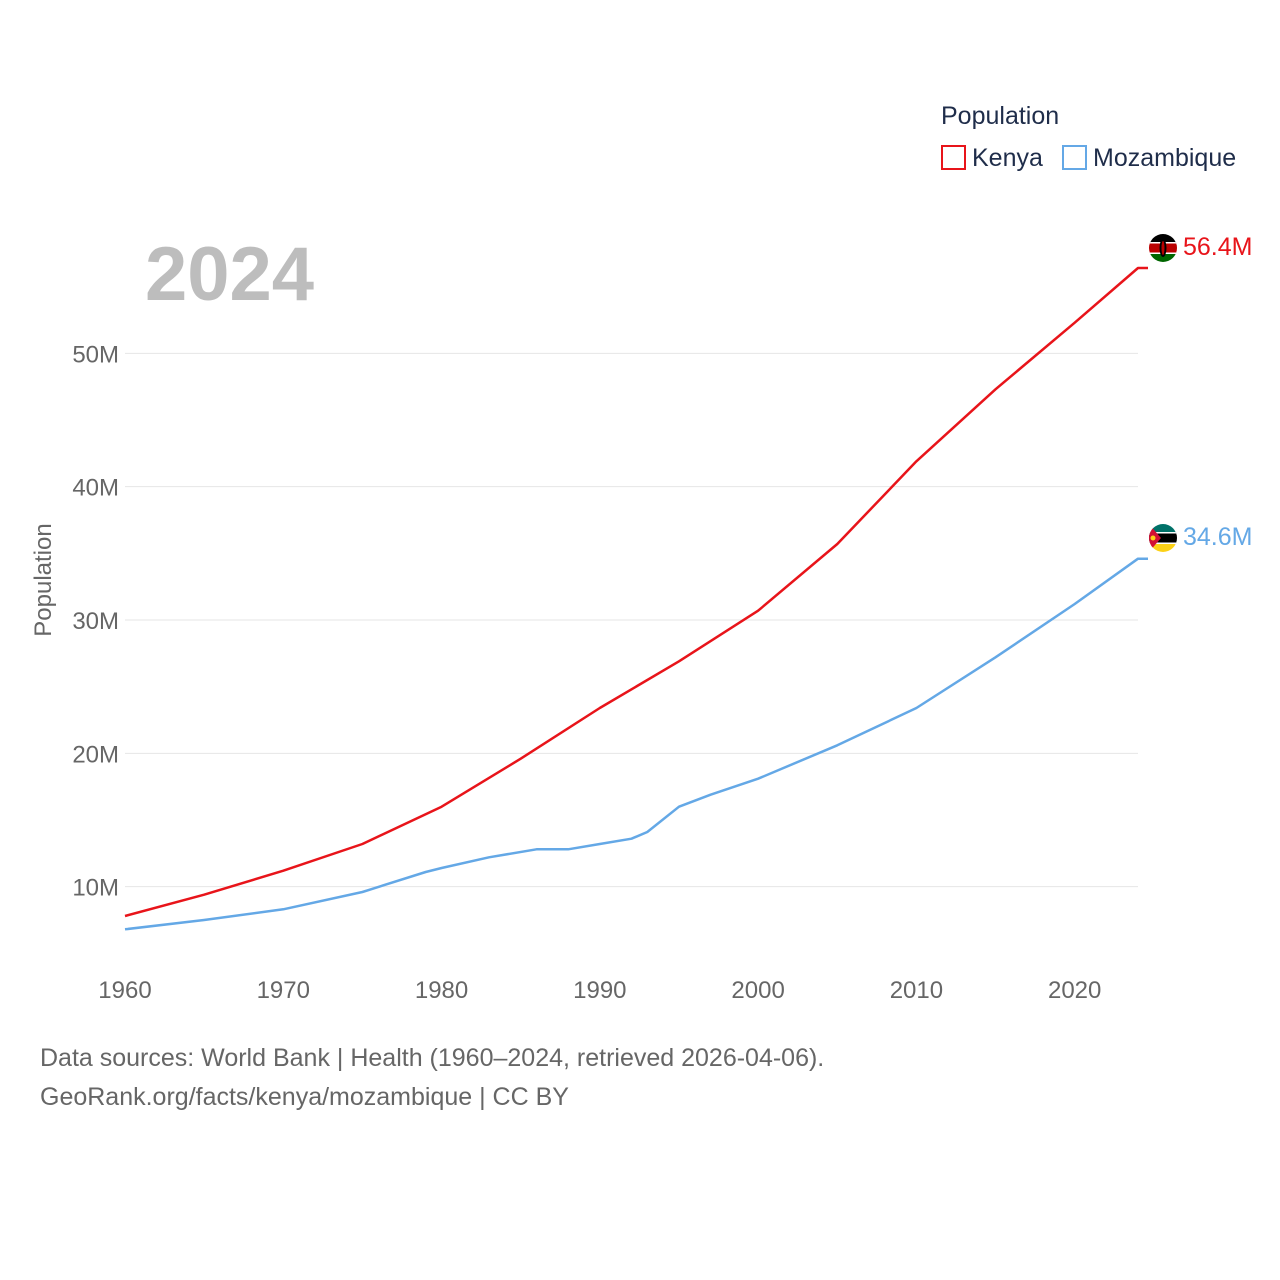 This screenshot has width=1280, height=1280. Describe the element at coordinates (953, 157) in the screenshot. I see `legend-swatch-kenya` at that location.